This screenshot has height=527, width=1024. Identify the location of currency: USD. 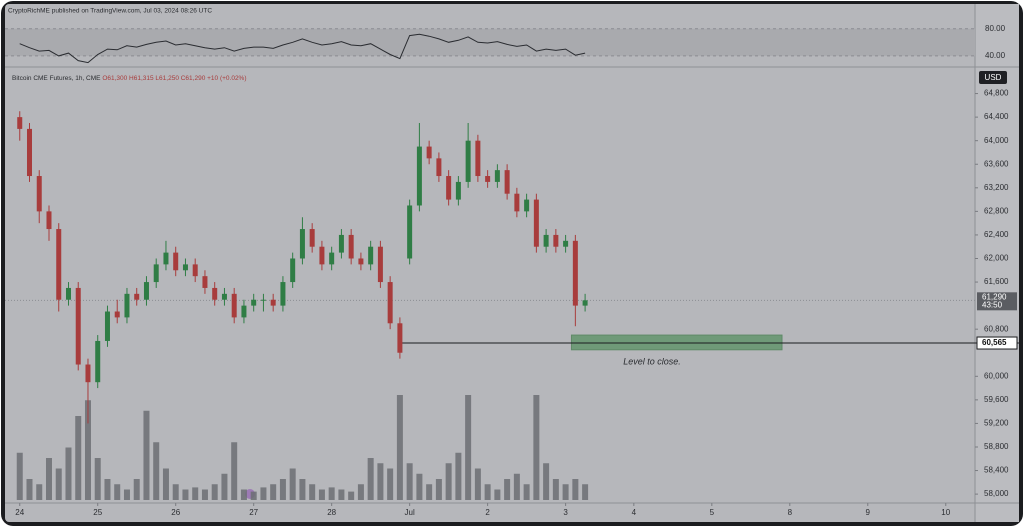
(993, 77).